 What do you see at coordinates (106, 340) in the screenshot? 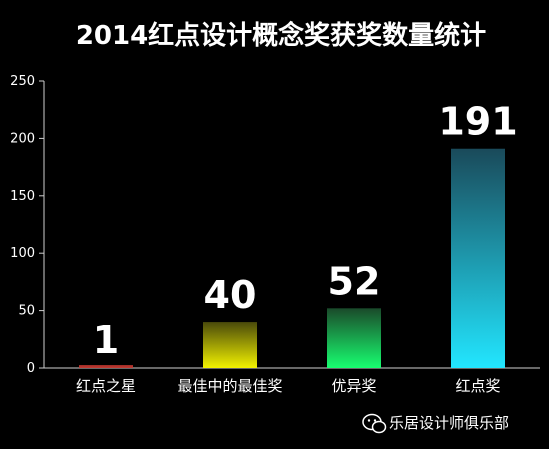
I see `data-label-1: 1` at bounding box center [106, 340].